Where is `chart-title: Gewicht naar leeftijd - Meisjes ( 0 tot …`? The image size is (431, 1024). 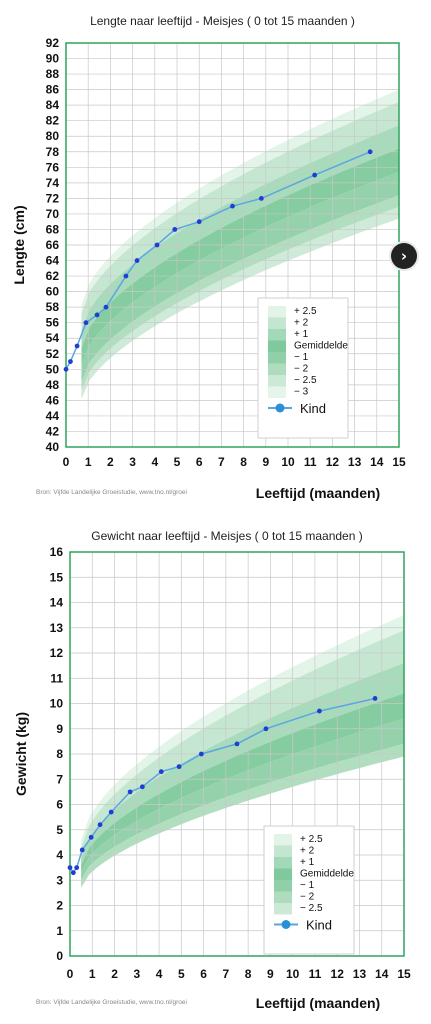
chart-title: Gewicht naar leeftijd - Meisjes ( 0 tot … is located at coordinates (226, 536).